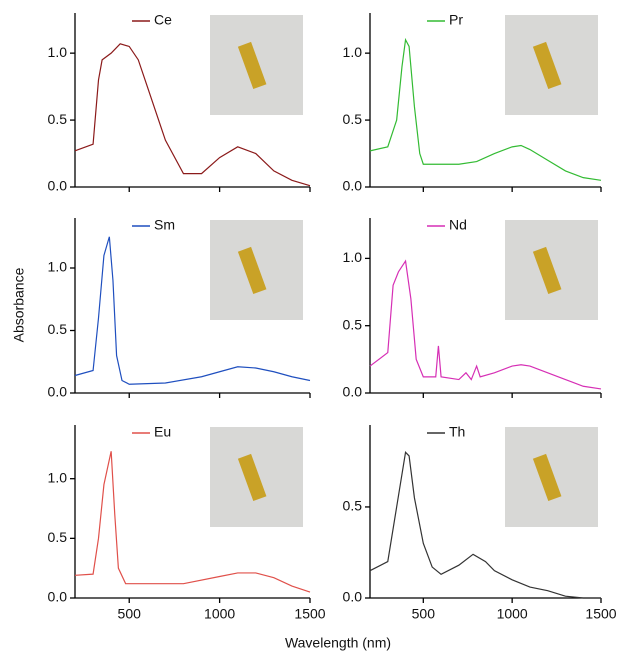 The width and height of the screenshot is (623, 653). Describe the element at coordinates (338, 643) in the screenshot. I see `x-axis-label: Wavelength (nm)` at that location.